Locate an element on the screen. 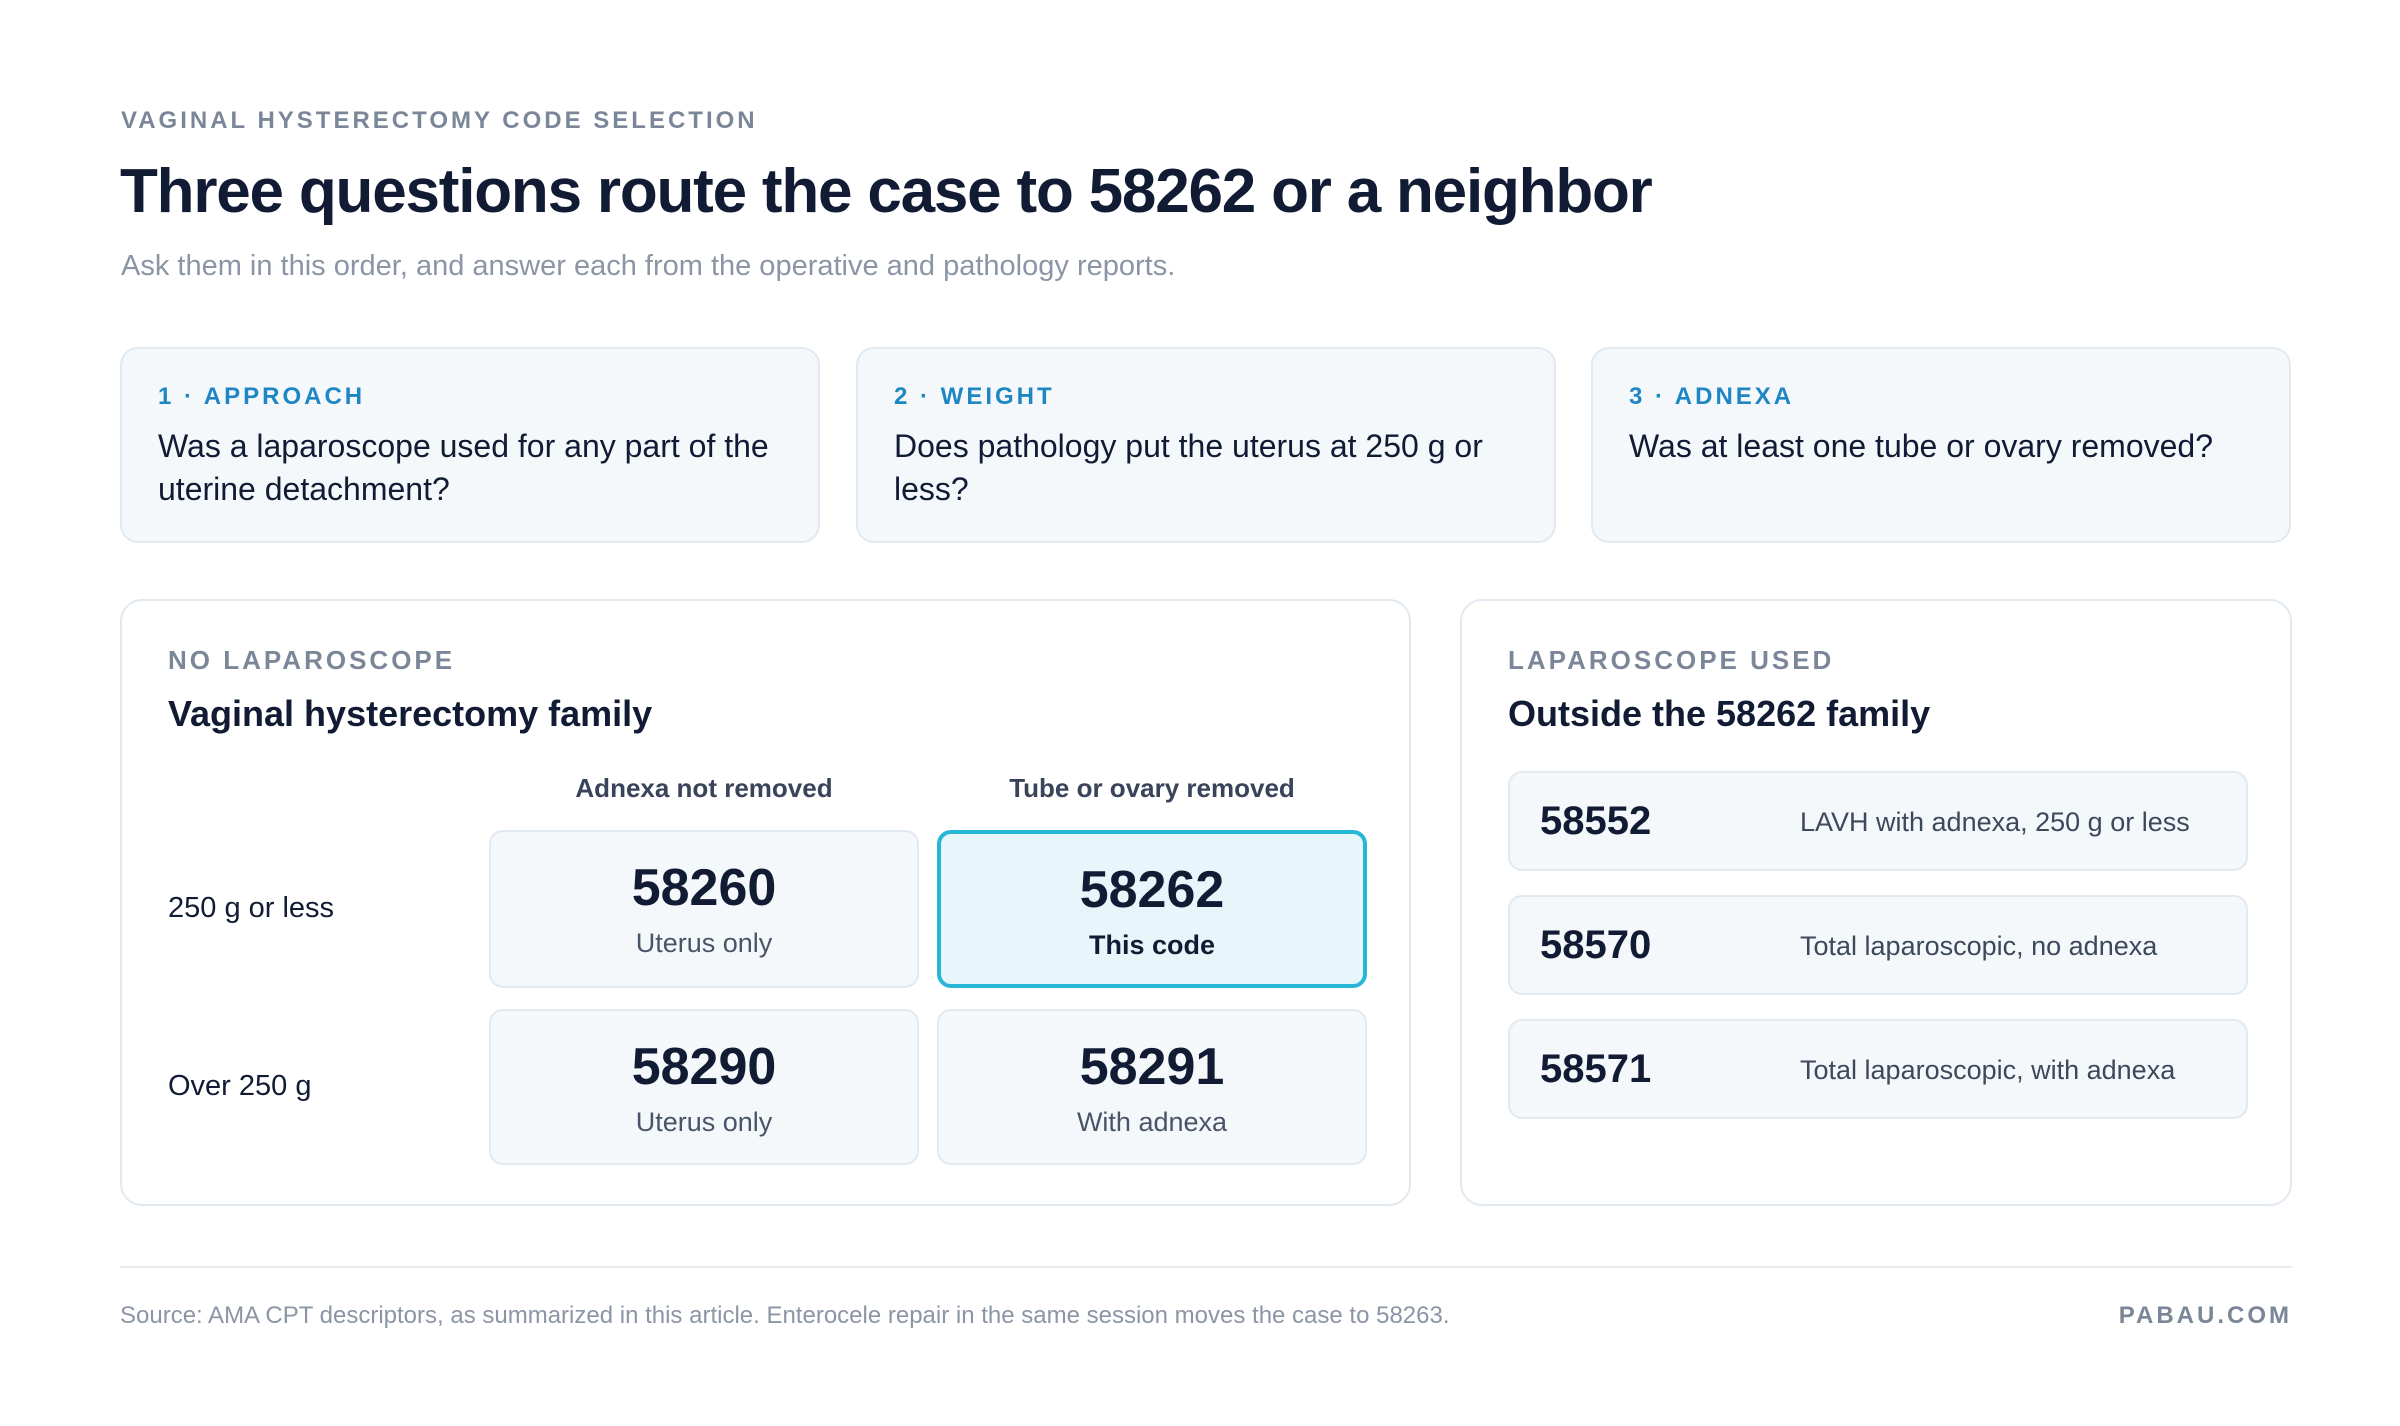 Image resolution: width=2400 pixels, height=1426 pixels. code-description: Total laparoscopic, no adnexa is located at coordinates (1979, 946).